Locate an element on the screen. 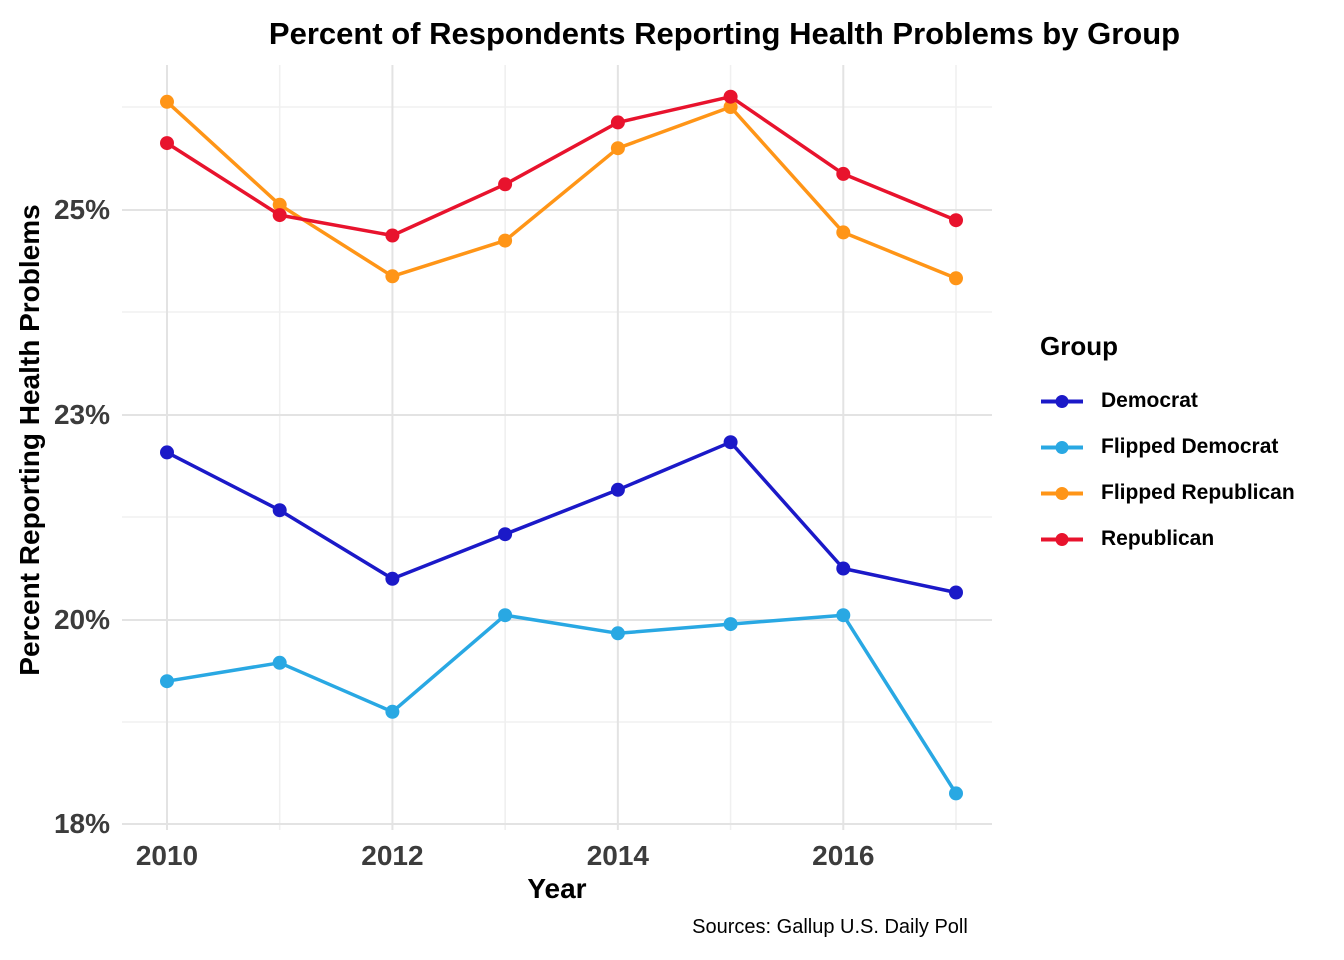 This screenshot has height=960, width=1344. series-line-flipped-democrat is located at coordinates (561, 704).